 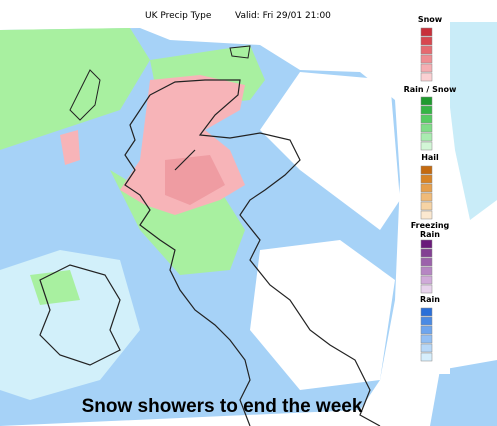 I want to click on caption: Snow showers to end the week, so click(x=222, y=406).